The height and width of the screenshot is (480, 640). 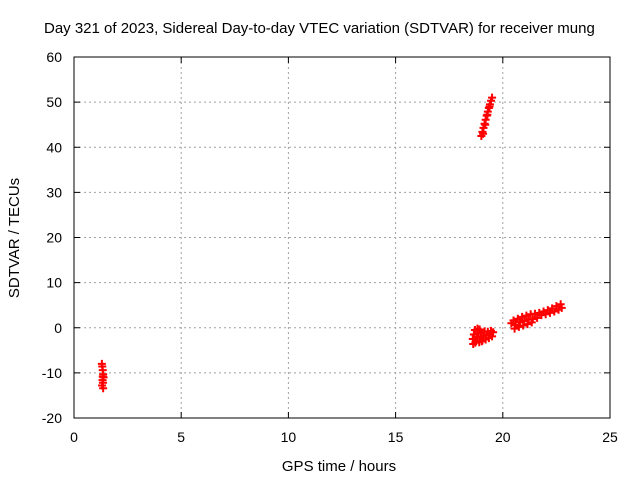 I want to click on y-tick-label: 60, so click(x=54, y=57).